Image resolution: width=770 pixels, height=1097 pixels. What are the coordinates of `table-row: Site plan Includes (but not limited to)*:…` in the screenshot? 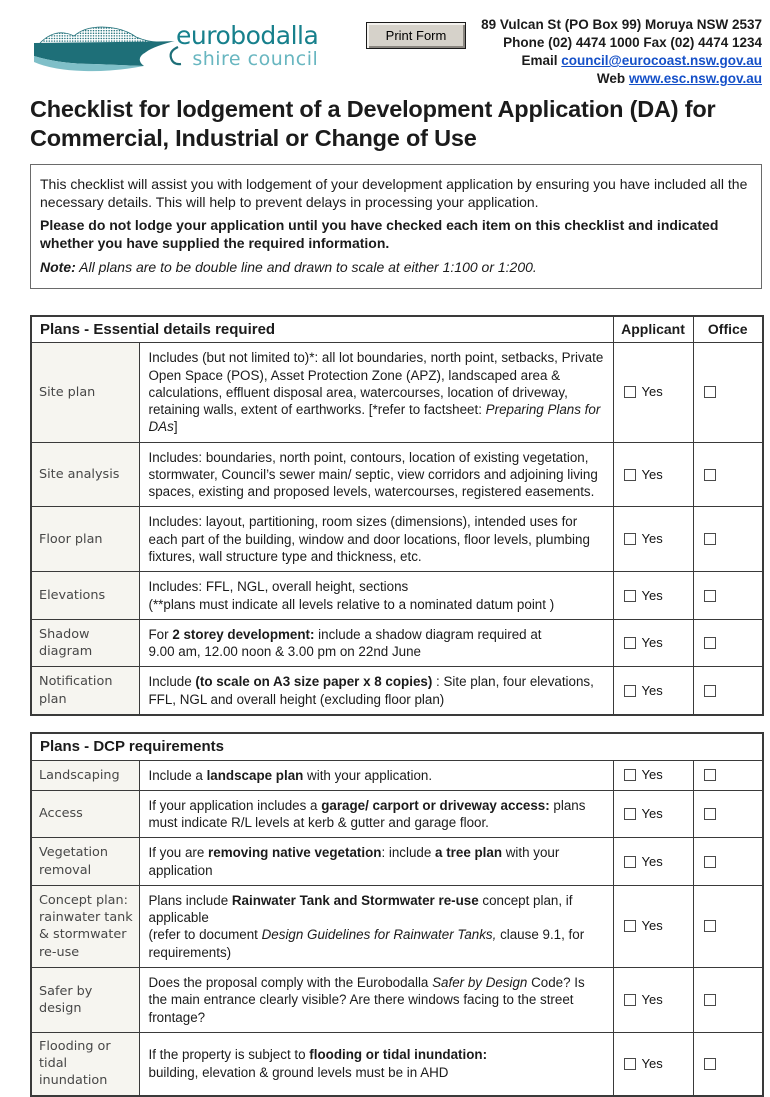 It's located at (397, 392).